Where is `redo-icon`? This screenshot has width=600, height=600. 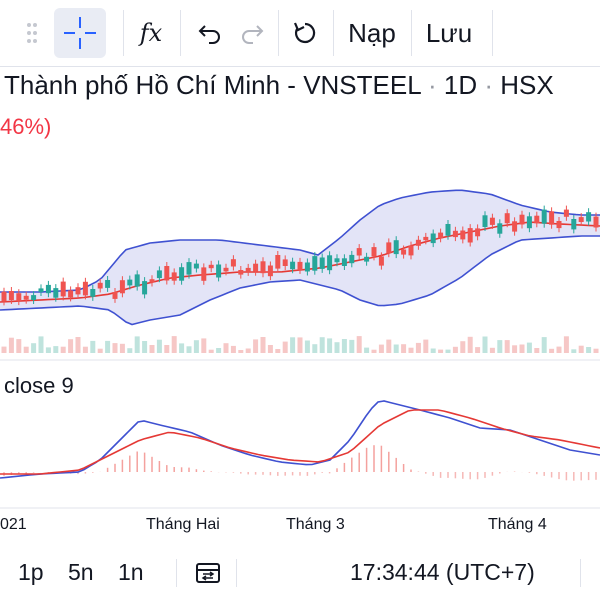
redo-icon is located at coordinates (252, 33).